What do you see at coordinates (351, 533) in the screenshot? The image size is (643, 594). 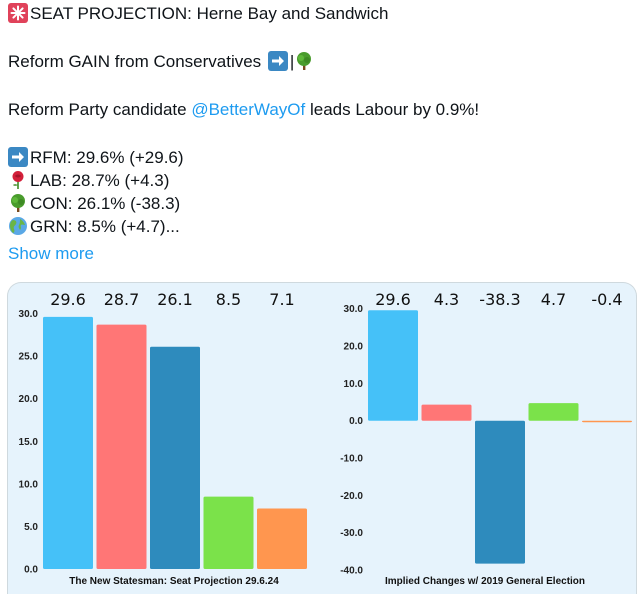 I see `y-tick-label: -30.0` at bounding box center [351, 533].